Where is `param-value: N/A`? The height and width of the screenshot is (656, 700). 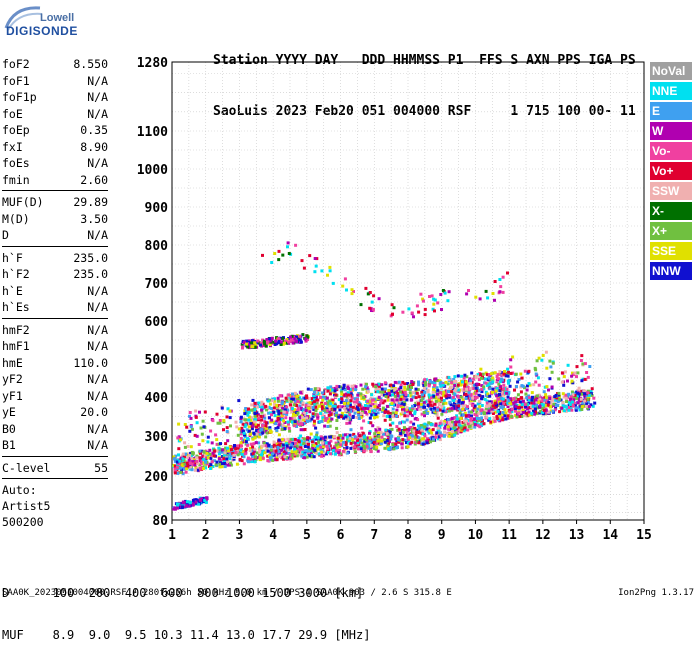 param-value: N/A is located at coordinates (97, 97).